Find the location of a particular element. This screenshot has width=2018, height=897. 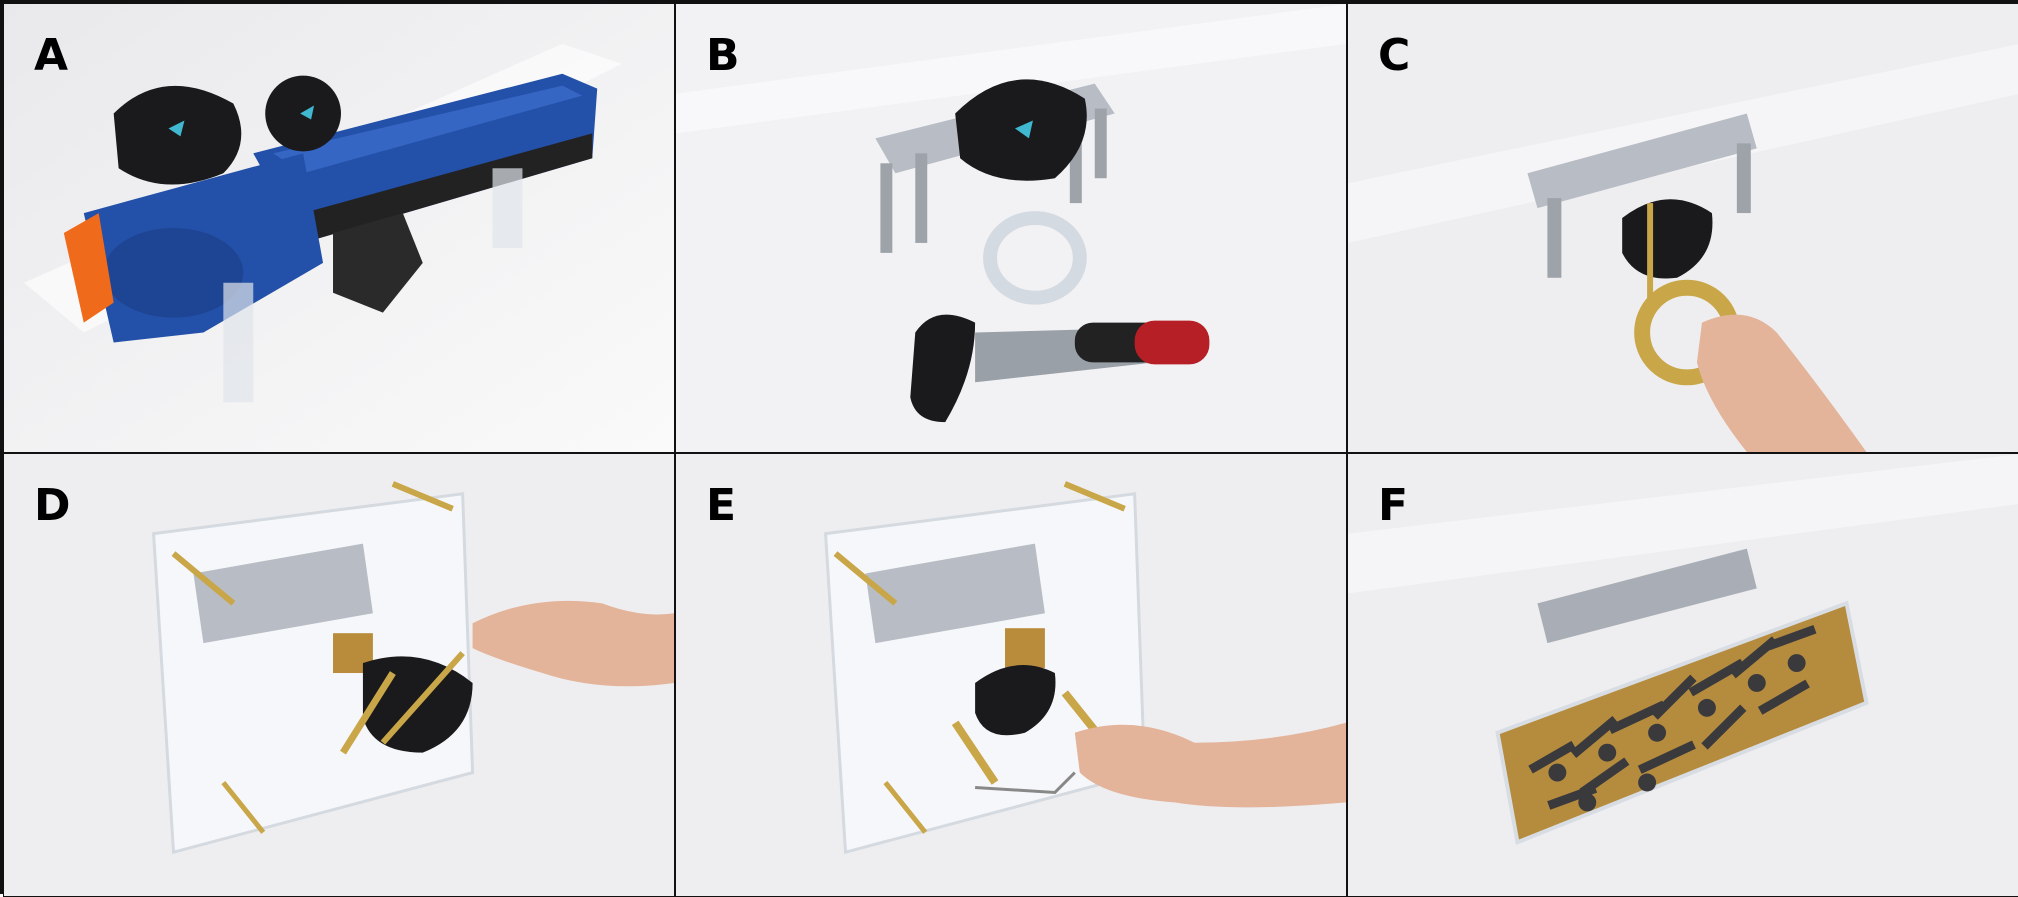

blaster-muzzle is located at coordinates (88, 268).